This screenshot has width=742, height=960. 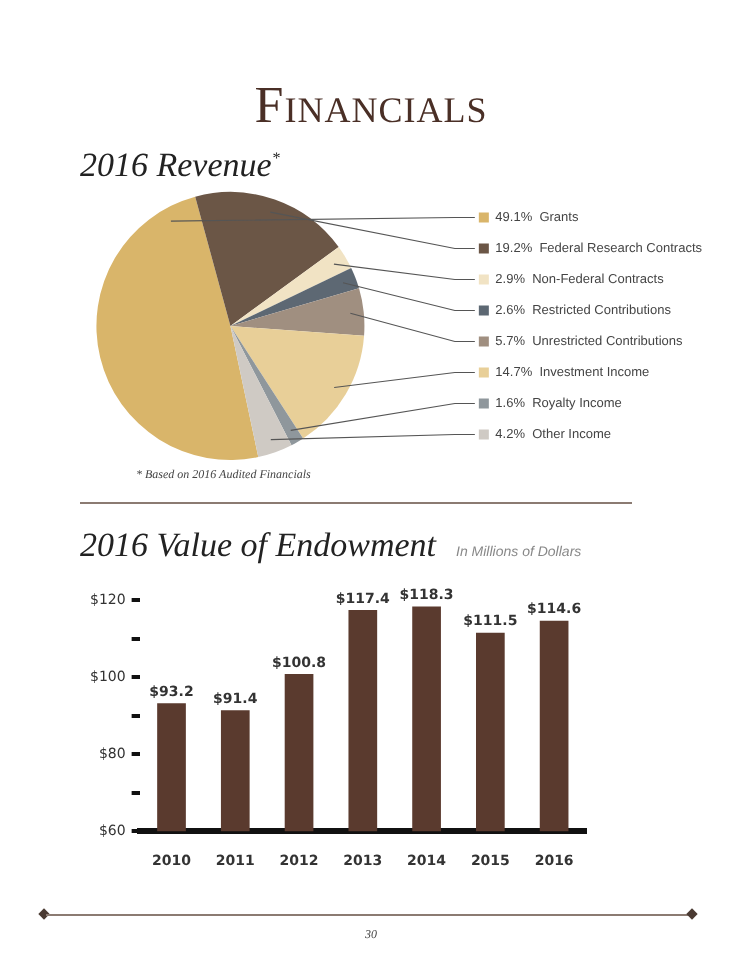 What do you see at coordinates (180, 166) in the screenshot?
I see `chart-title: 2016 Revenue$^{*}$` at bounding box center [180, 166].